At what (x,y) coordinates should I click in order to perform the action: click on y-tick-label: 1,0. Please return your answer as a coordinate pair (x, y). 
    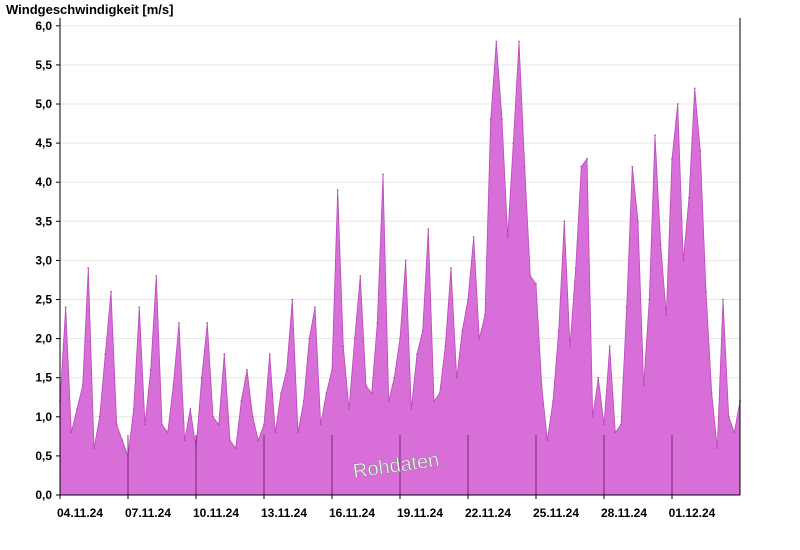
    Looking at the image, I should click on (43, 417).